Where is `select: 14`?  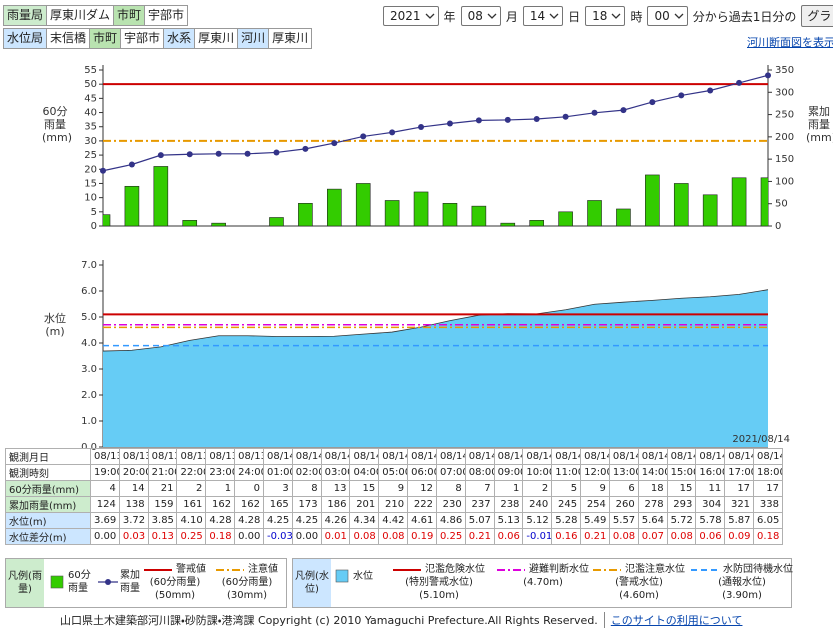 select: 14 is located at coordinates (543, 16).